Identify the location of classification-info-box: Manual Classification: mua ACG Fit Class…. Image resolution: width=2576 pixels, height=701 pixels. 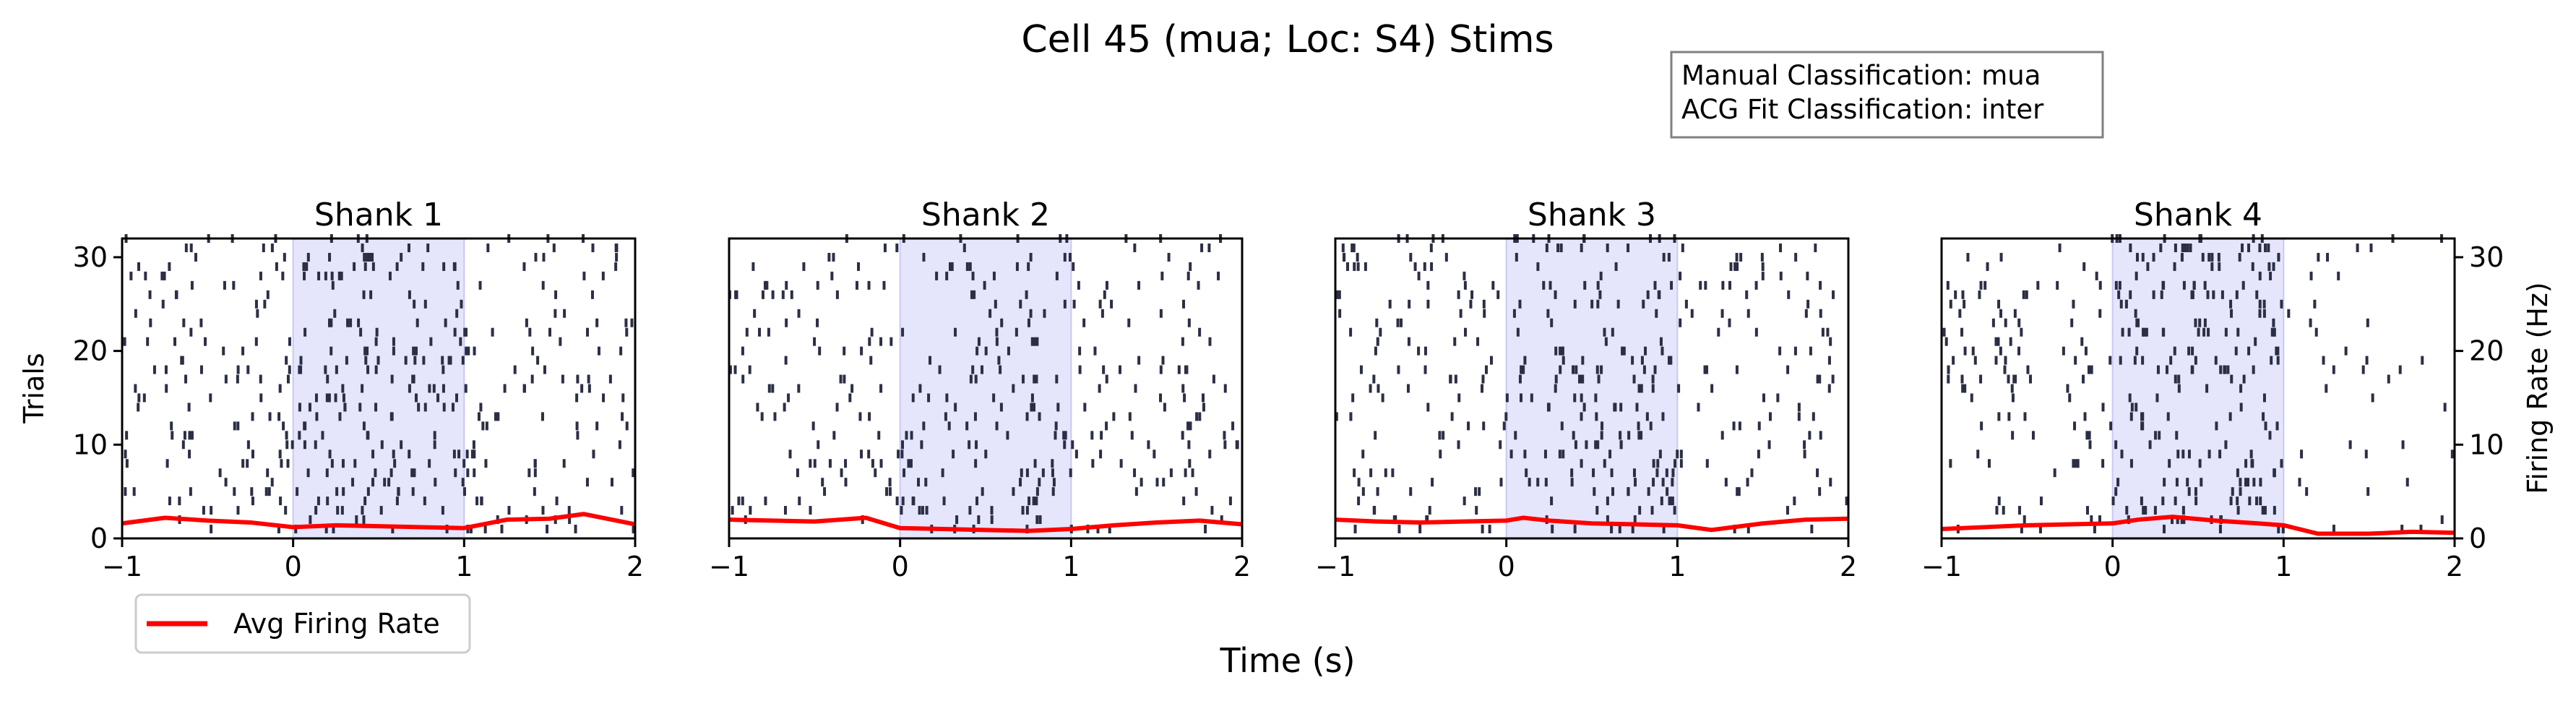
(1887, 95).